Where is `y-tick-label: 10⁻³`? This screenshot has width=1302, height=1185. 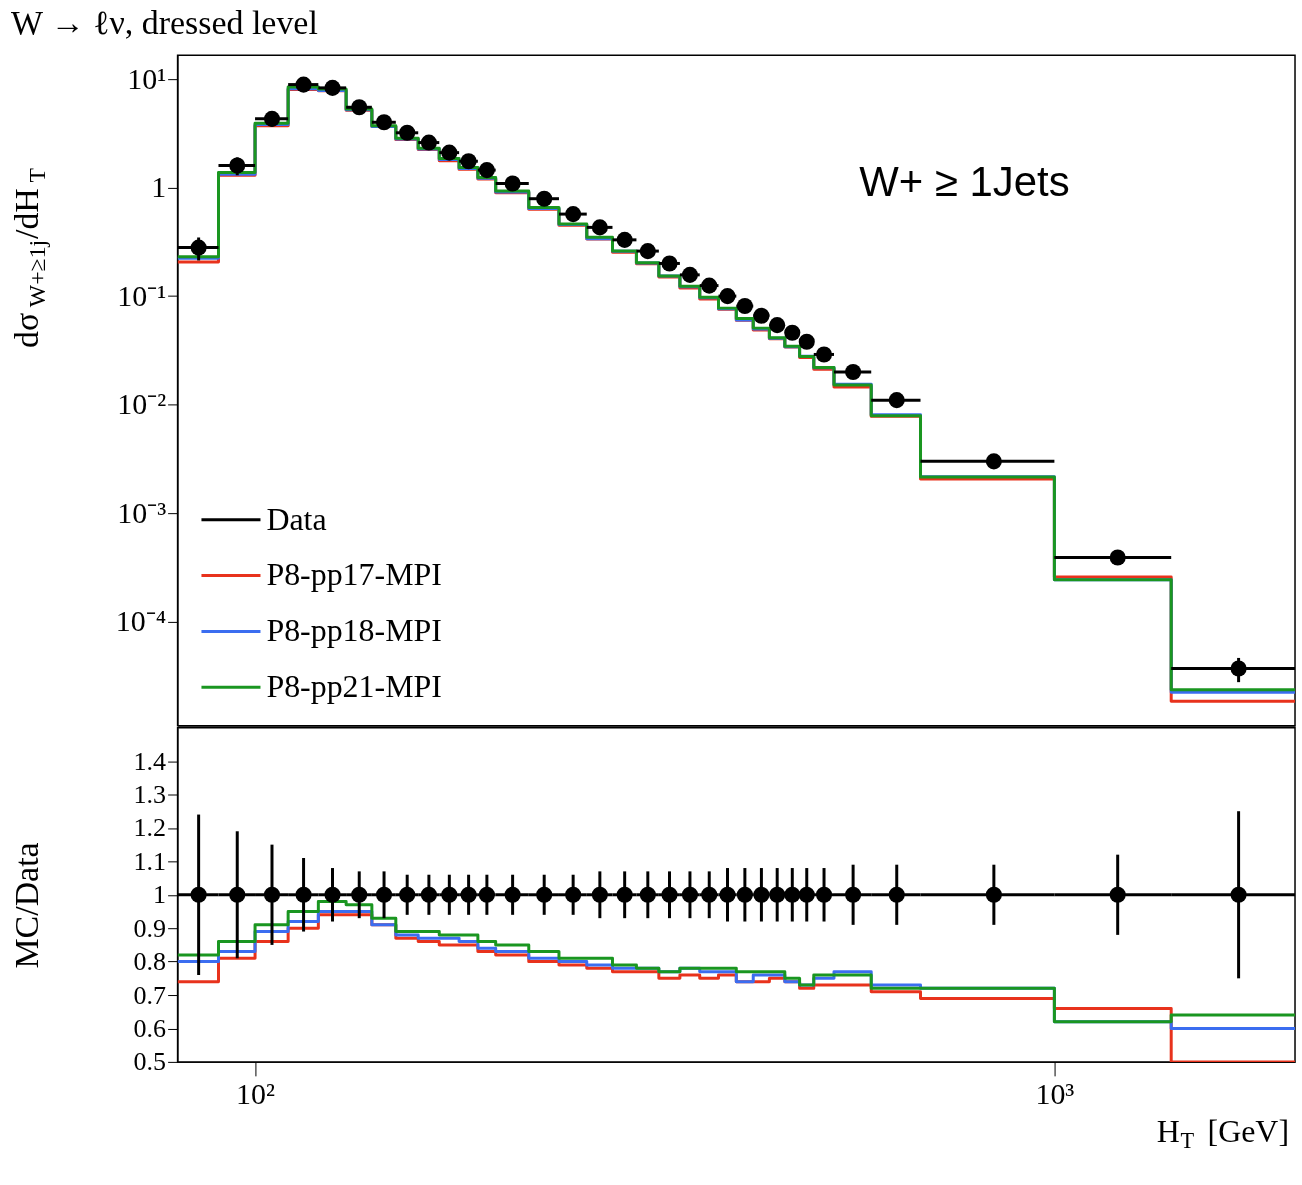
y-tick-label: 10⁻³ is located at coordinates (142, 512).